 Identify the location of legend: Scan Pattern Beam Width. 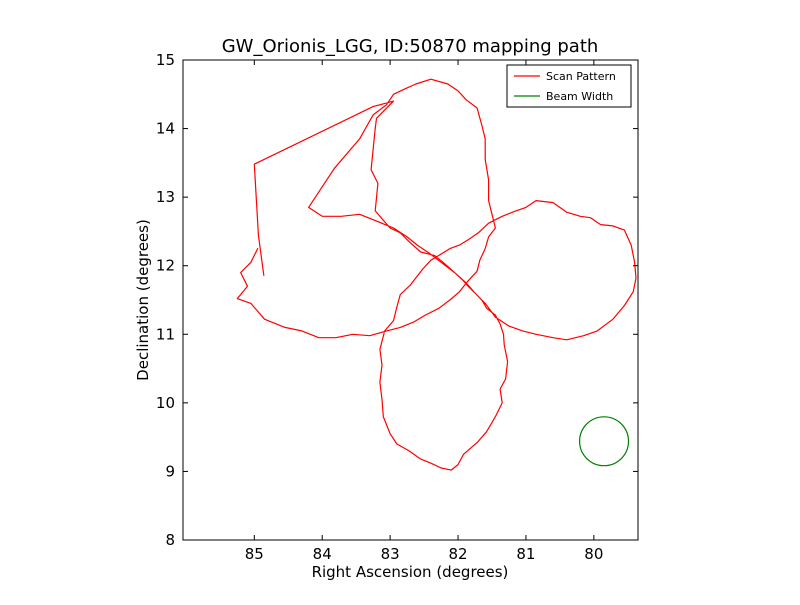
(569, 86).